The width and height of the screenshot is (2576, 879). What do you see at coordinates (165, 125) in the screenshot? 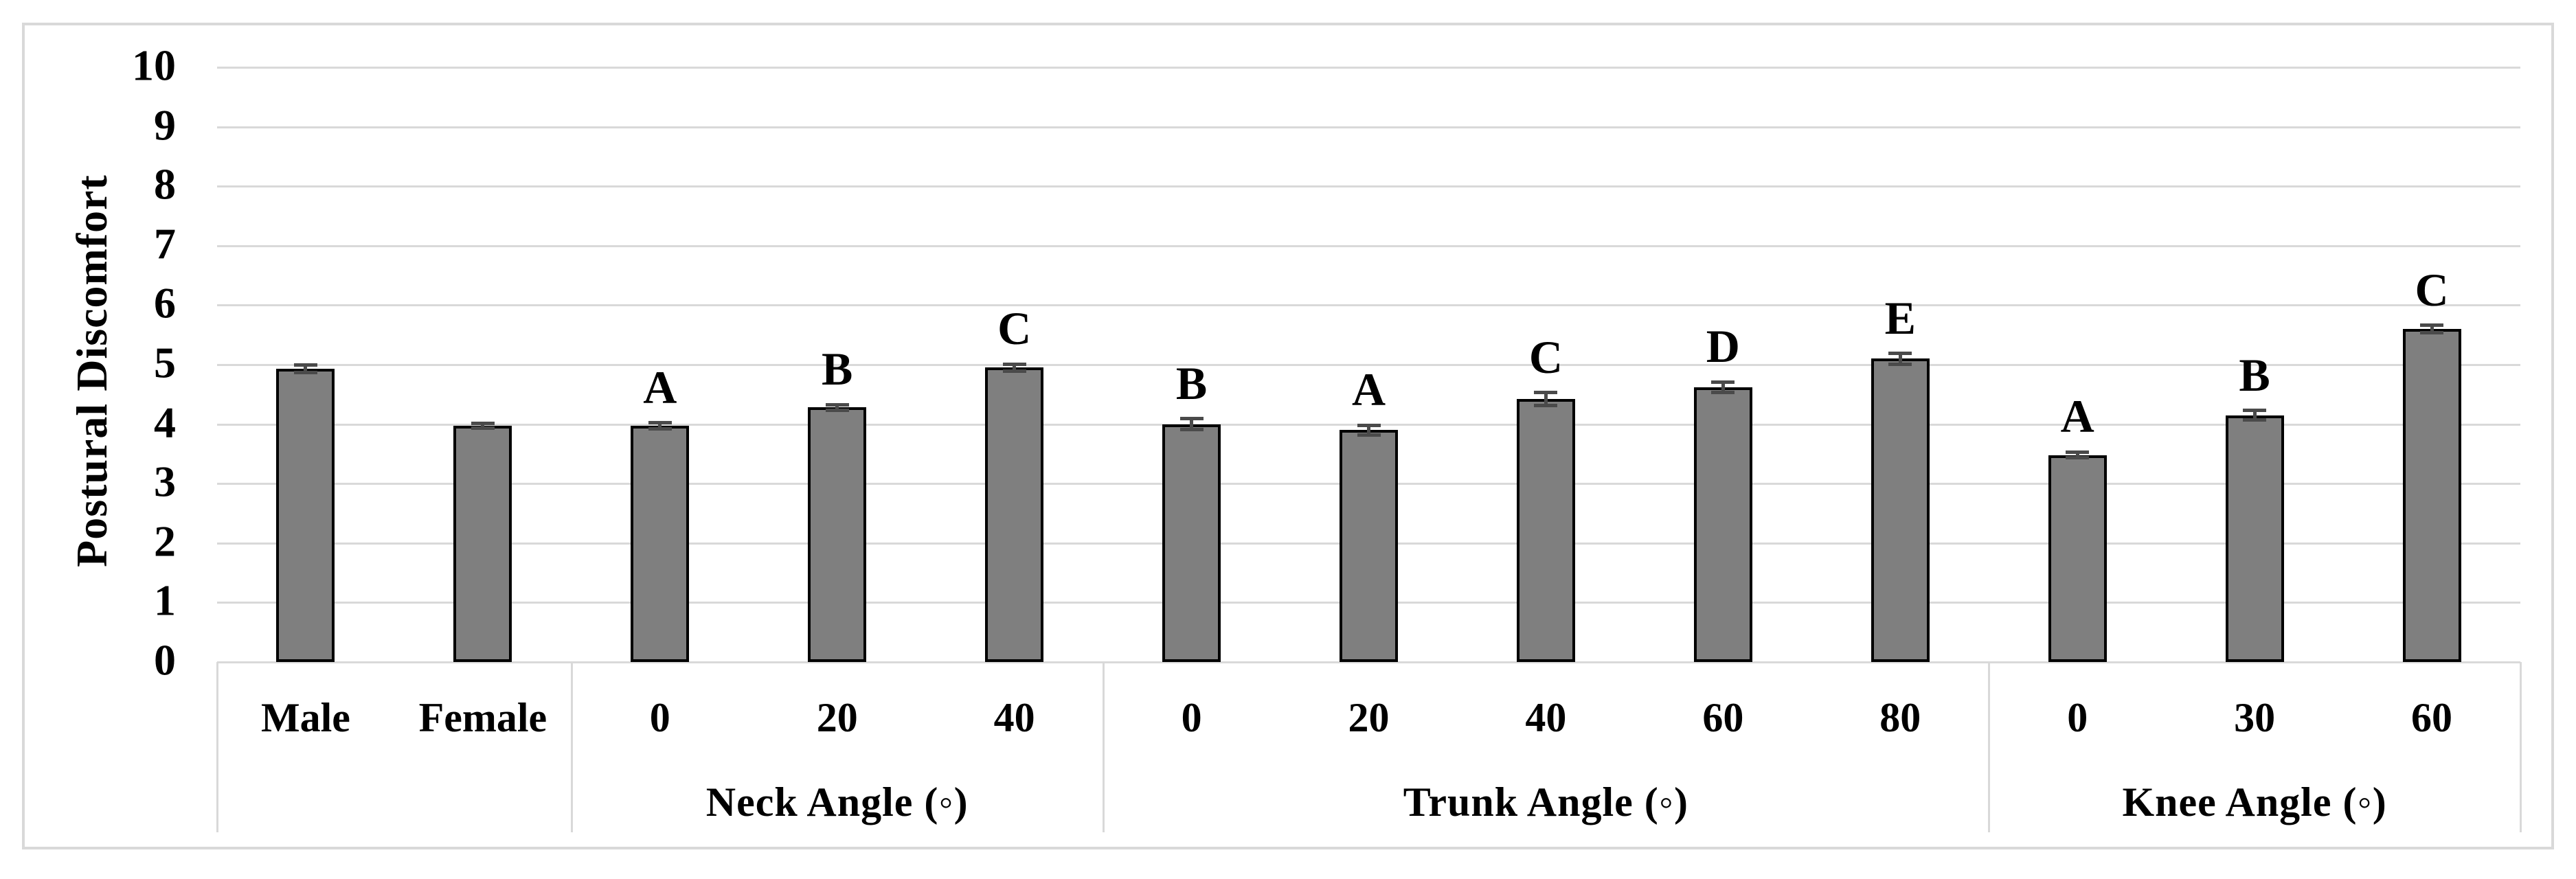
I see `y-tick-label: 9` at bounding box center [165, 125].